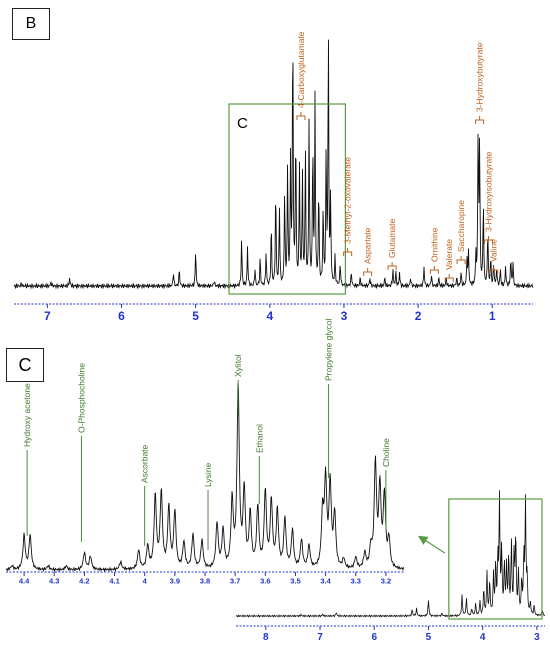  Describe the element at coordinates (329, 350) in the screenshot. I see `annotation-label: Propylene glycol` at that location.